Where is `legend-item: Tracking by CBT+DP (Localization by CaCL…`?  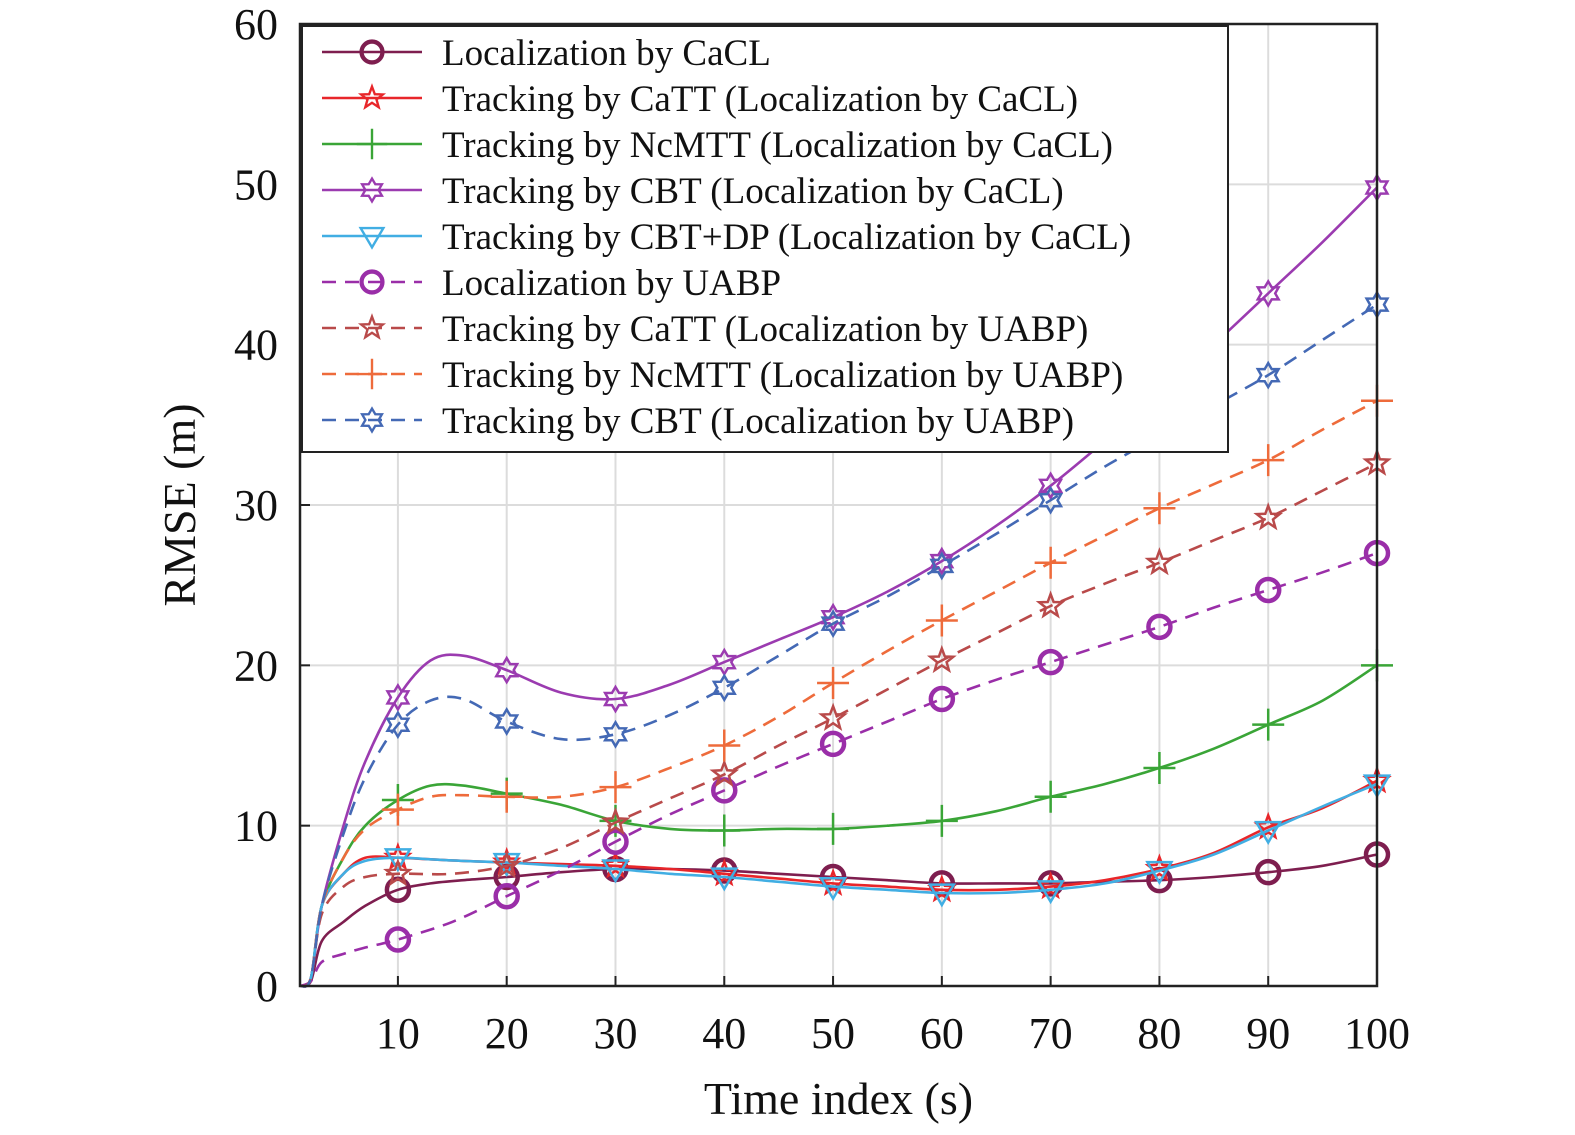 legend-item: Tracking by CBT+DP (Localization by CaCL… is located at coordinates (726, 237).